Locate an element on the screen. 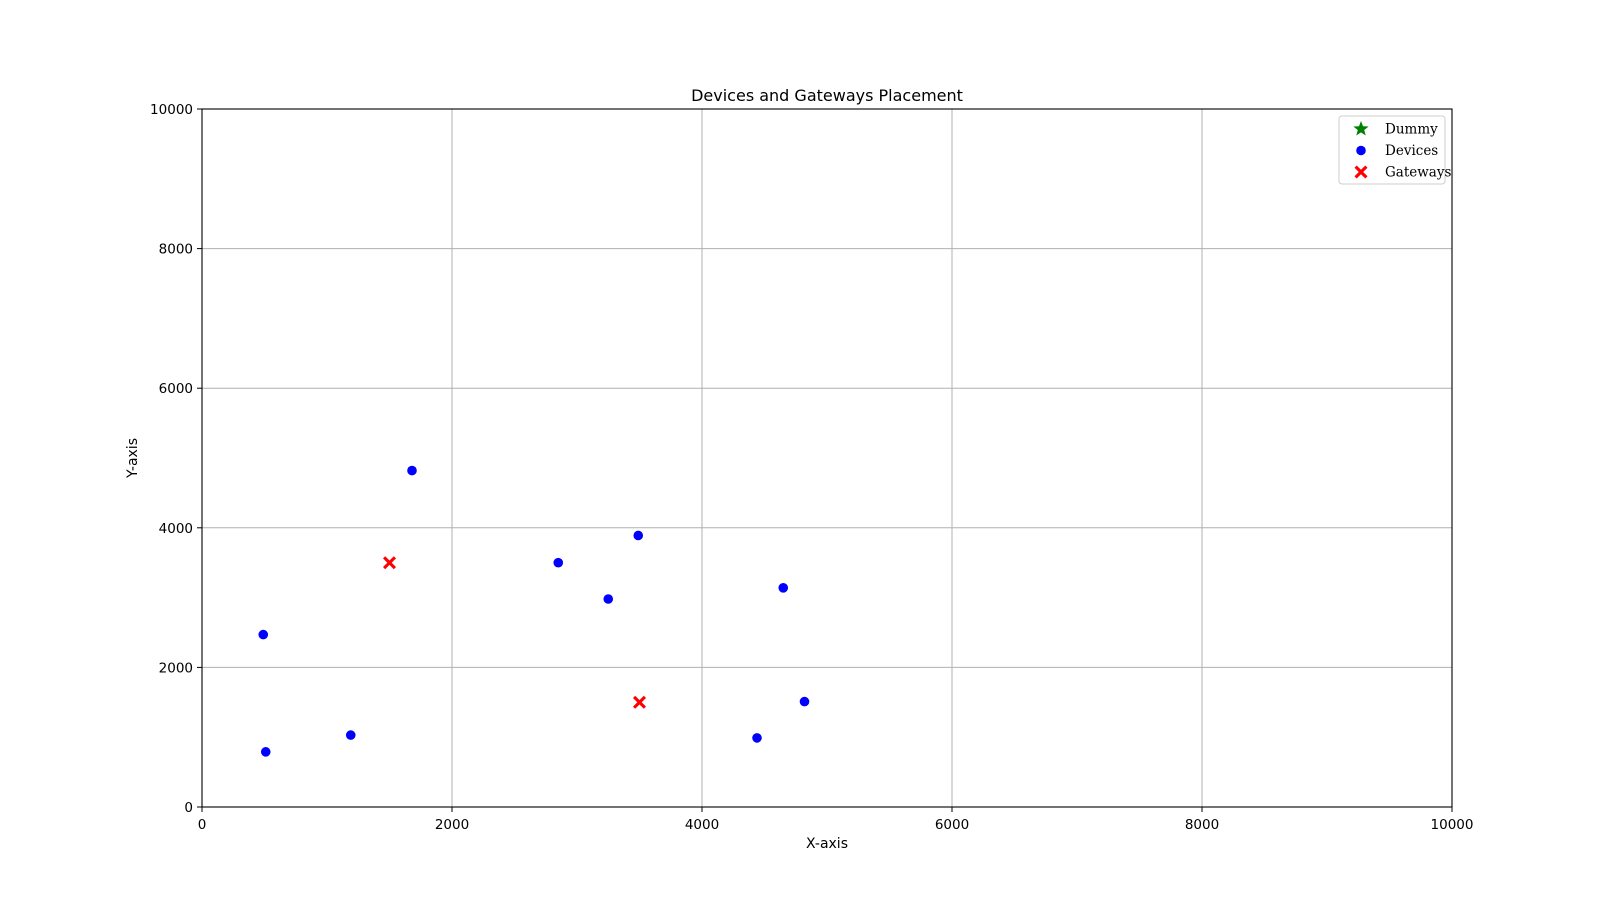 This screenshot has height=900, width=1600. x-tick-label: 0 is located at coordinates (202, 825).